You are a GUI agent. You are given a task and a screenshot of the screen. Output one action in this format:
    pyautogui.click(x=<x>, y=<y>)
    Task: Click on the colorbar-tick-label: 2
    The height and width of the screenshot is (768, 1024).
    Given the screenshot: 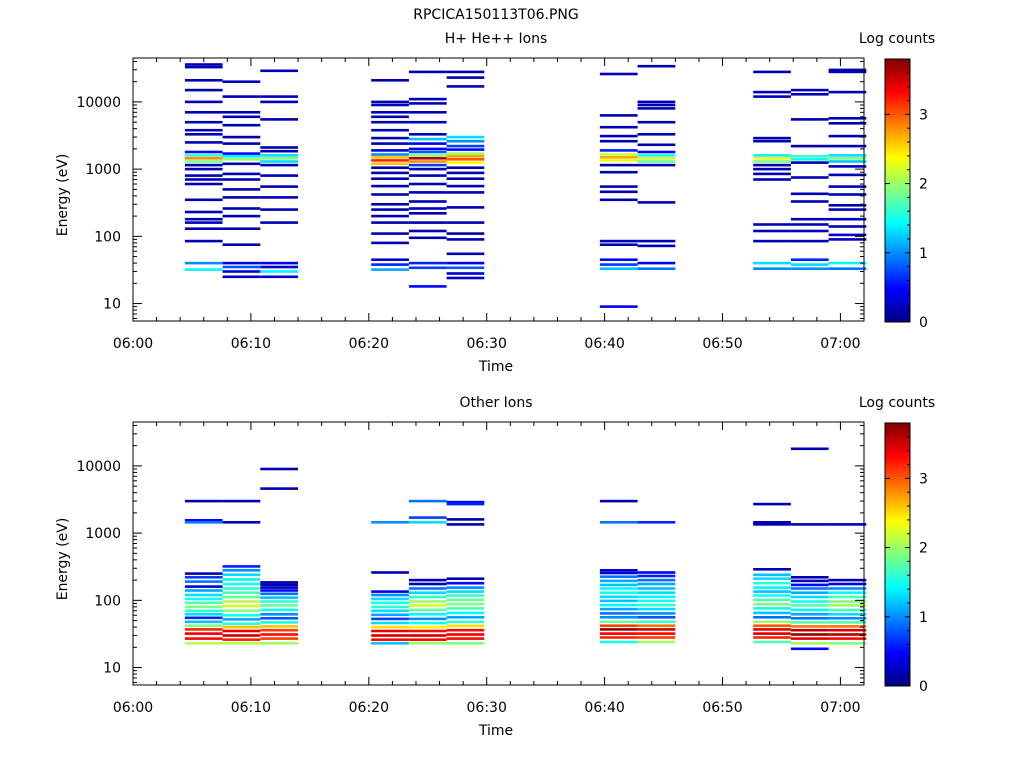 What is the action you would take?
    pyautogui.click(x=923, y=549)
    